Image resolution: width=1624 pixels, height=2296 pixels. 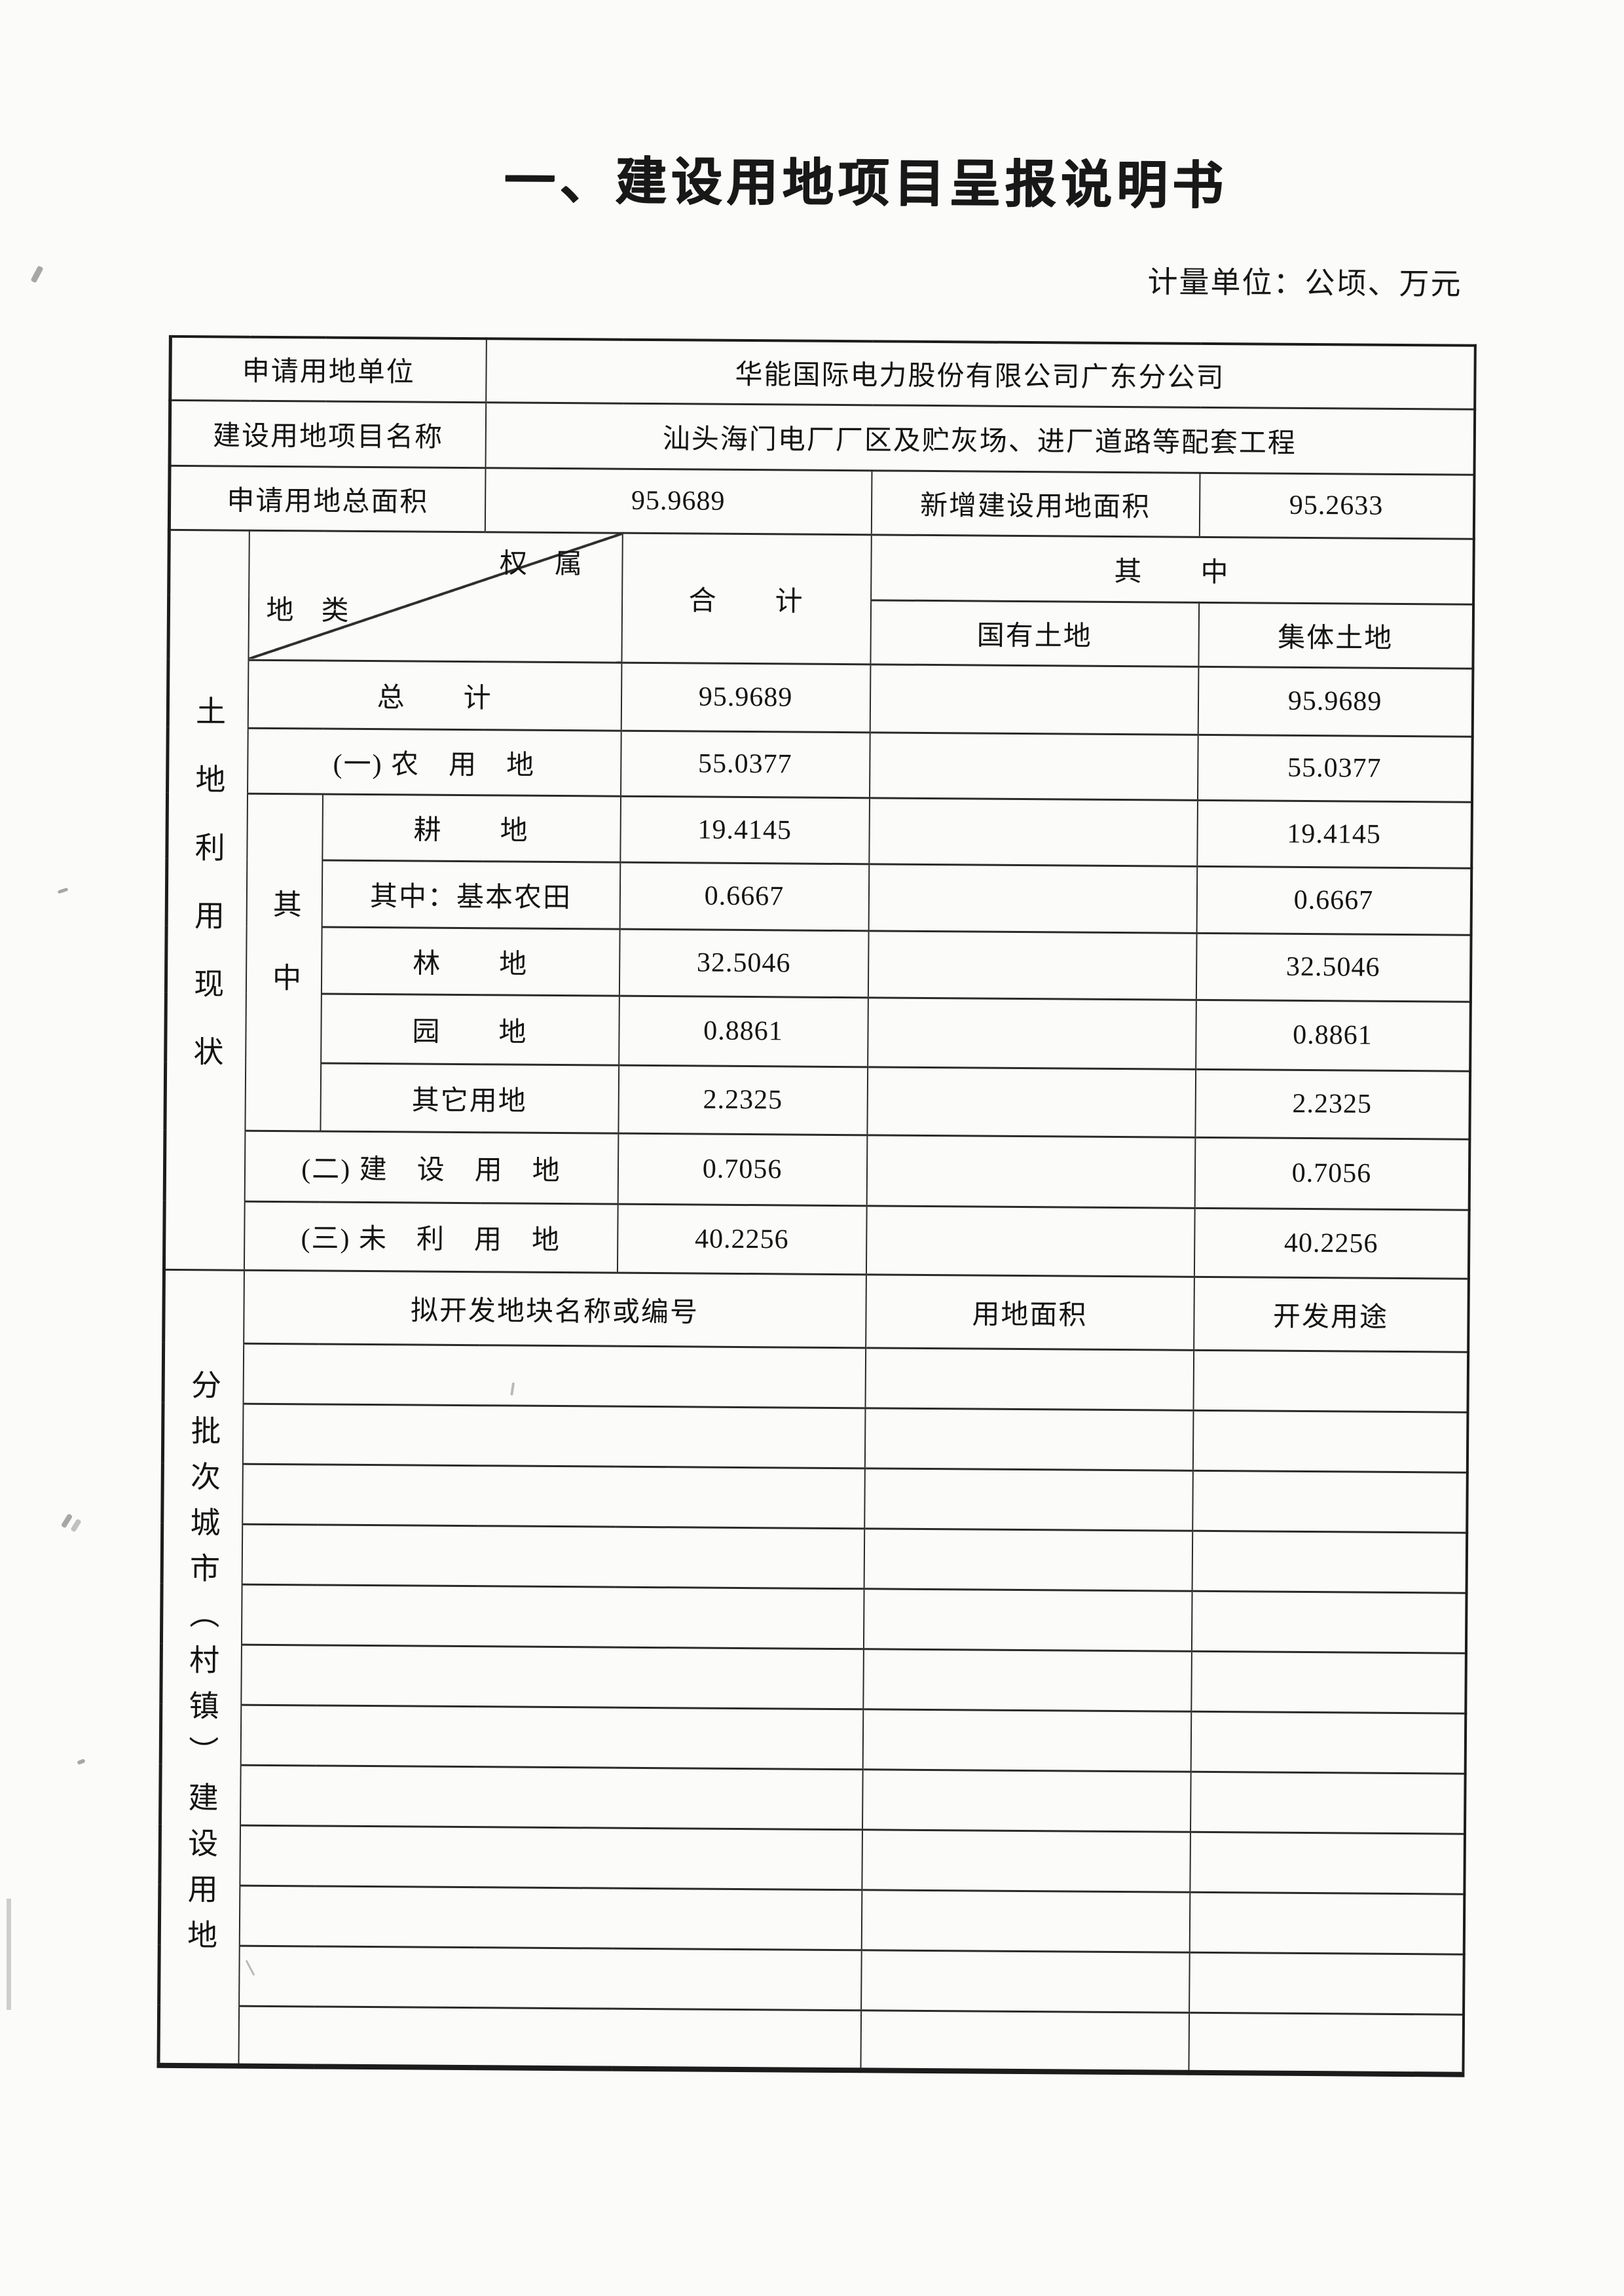 I want to click on table-row: 其中 耕 地 19.4145 19.4145, so click(x=819, y=962).